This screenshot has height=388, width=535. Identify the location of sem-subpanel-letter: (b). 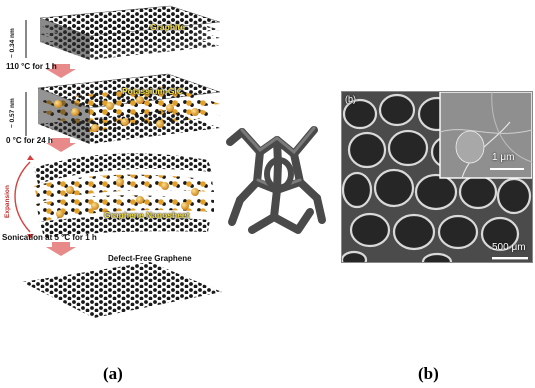
(350, 99).